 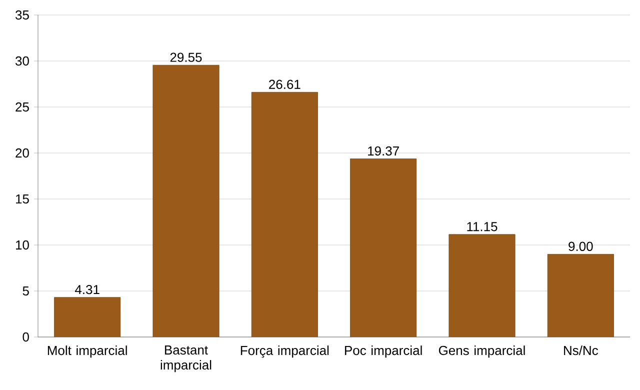 What do you see at coordinates (25, 337) in the screenshot?
I see `y-tick-label: 0` at bounding box center [25, 337].